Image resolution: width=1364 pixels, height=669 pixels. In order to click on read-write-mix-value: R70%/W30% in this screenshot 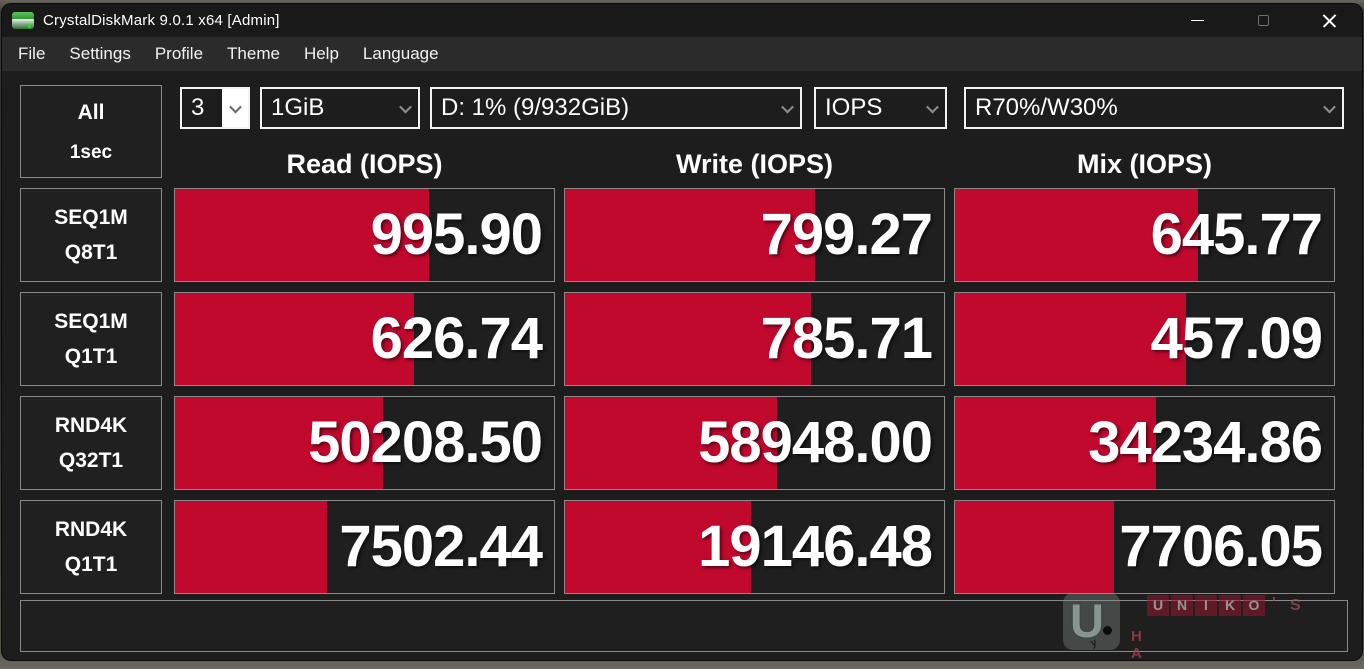, I will do `click(1046, 107)`.